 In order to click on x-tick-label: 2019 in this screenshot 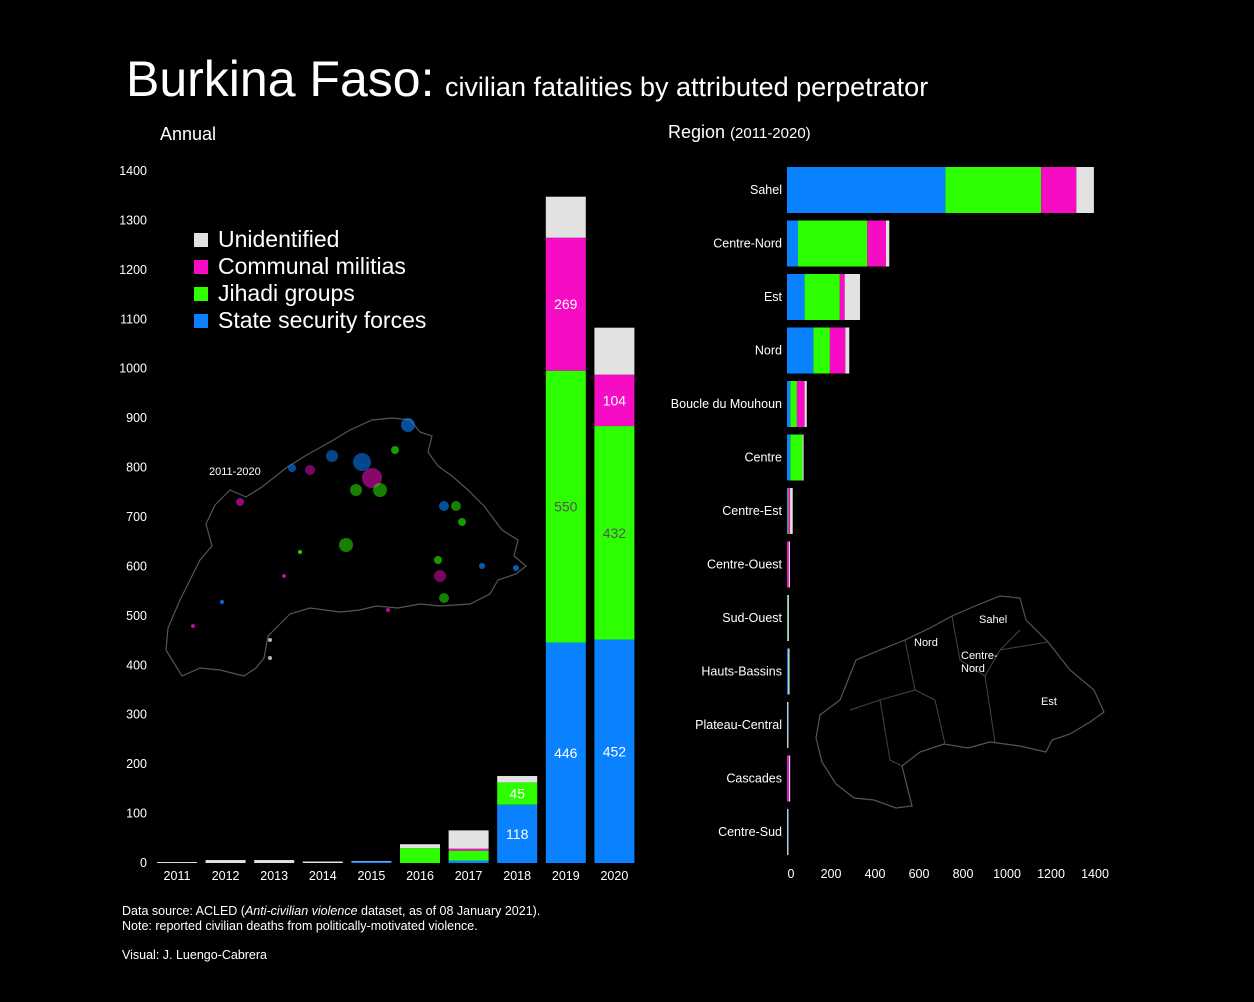, I will do `click(566, 876)`.